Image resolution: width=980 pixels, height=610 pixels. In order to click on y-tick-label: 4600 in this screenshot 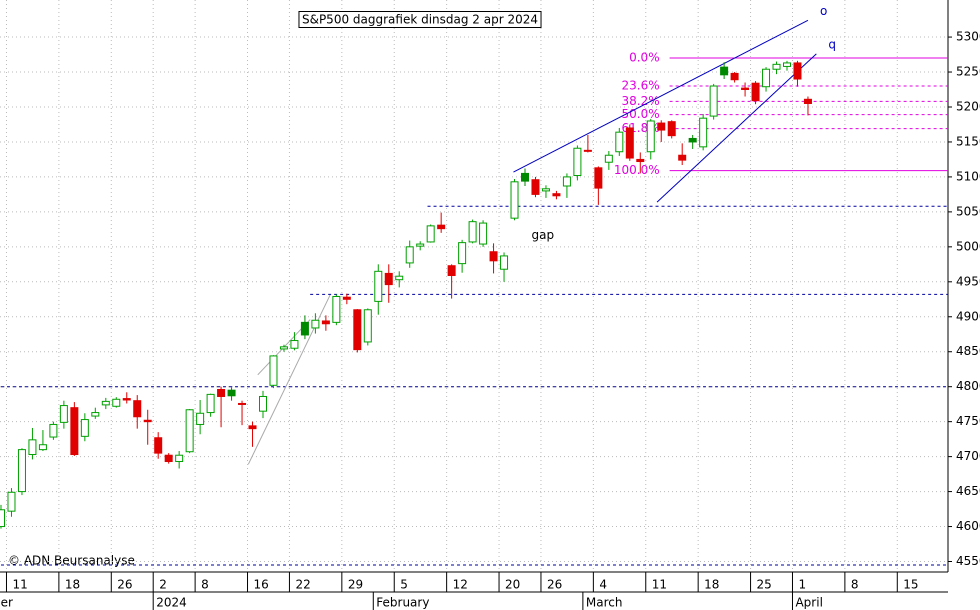, I will do `click(968, 526)`.